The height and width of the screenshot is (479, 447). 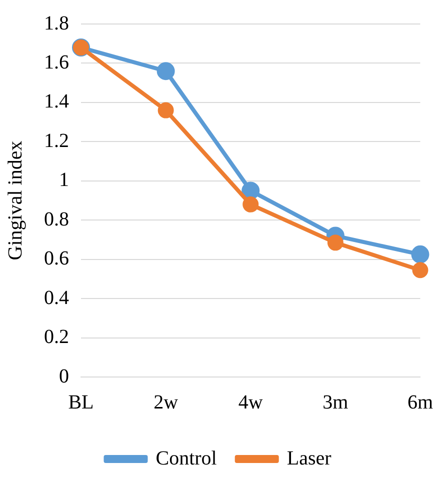 I want to click on y-tick-label: 1.2, so click(x=56, y=141).